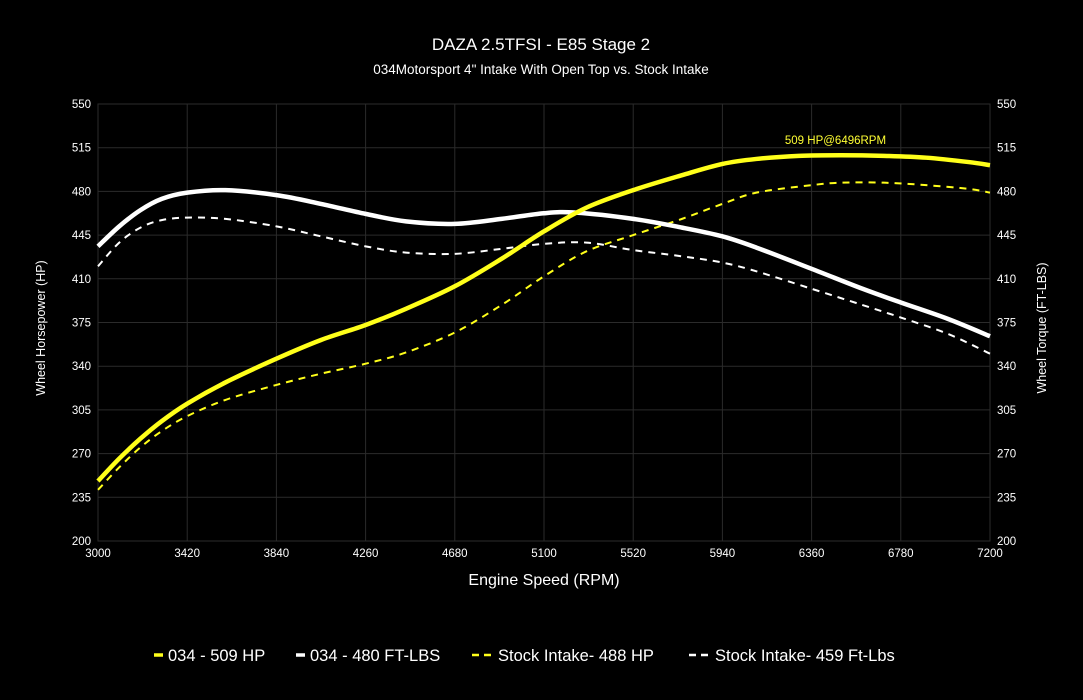 This screenshot has height=700, width=1083. Describe the element at coordinates (81, 411) in the screenshot. I see `y-tick-label-left: 305` at that location.